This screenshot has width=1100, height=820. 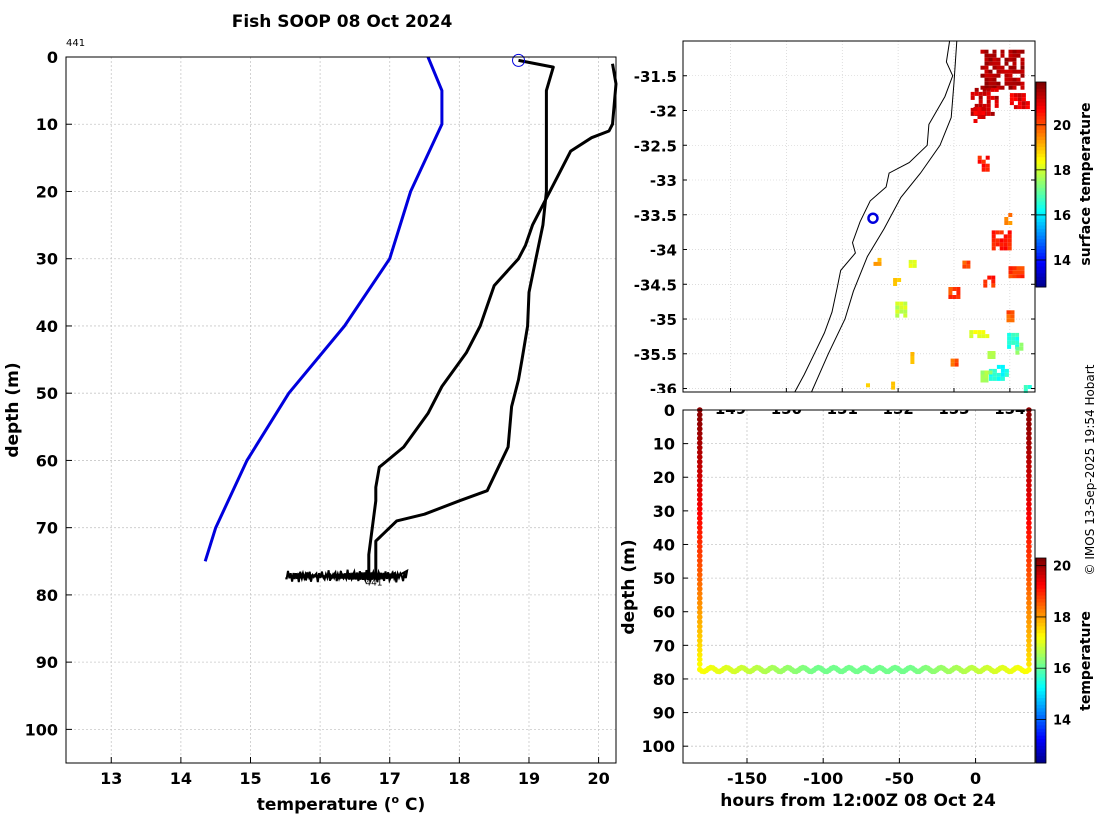 What do you see at coordinates (664, 679) in the screenshot?
I see `timeseries-y-tick-label: 80` at bounding box center [664, 679].